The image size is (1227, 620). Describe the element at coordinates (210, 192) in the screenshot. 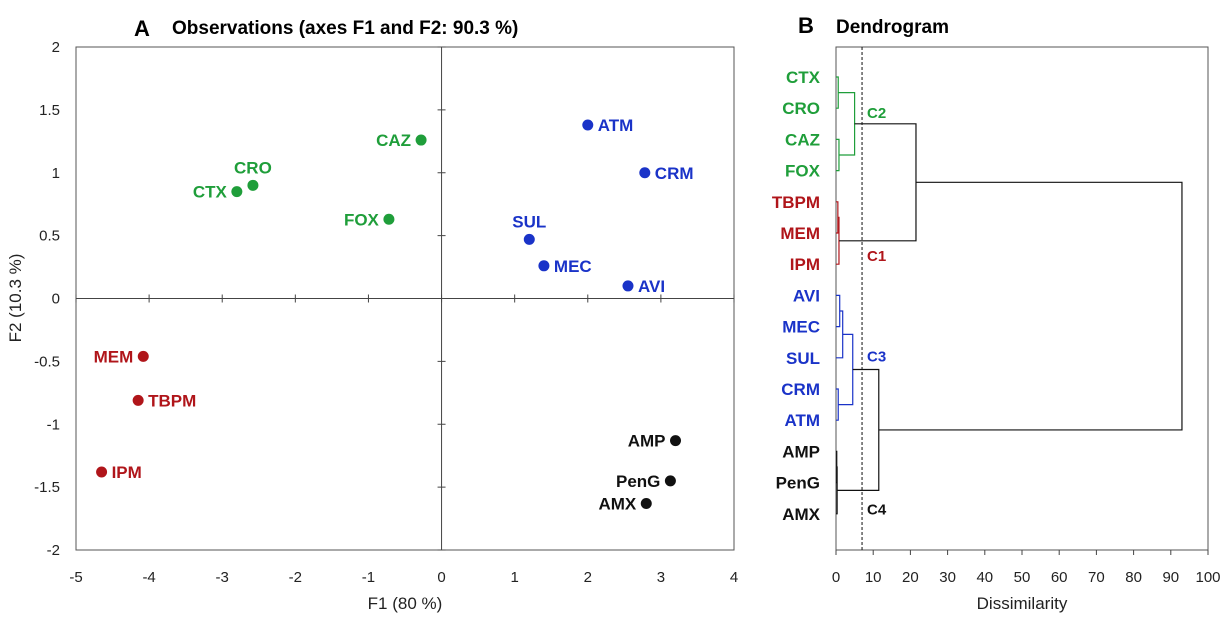

I see `scatter-point-label: CTX` at that location.